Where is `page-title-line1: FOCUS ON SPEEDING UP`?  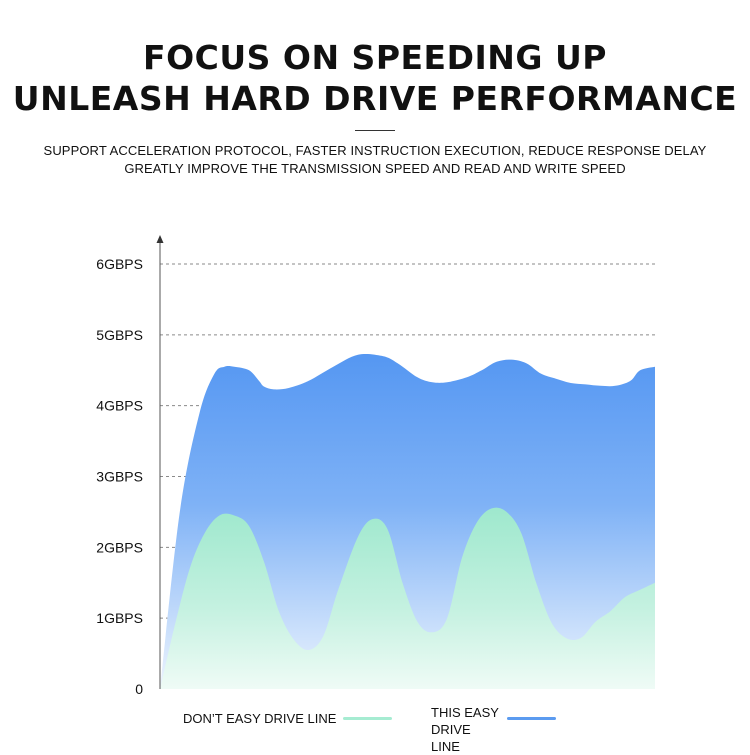 page-title-line1: FOCUS ON SPEEDING UP is located at coordinates (375, 57).